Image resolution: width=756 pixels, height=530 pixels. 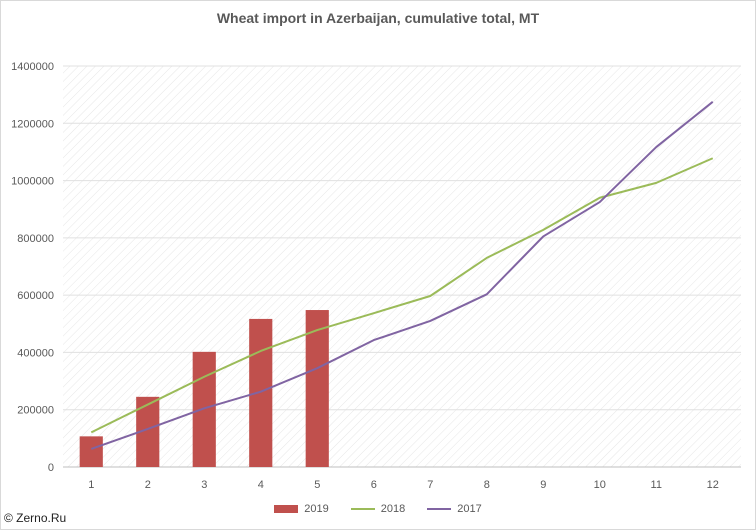 I want to click on legend-swatch-2018, so click(x=362, y=509).